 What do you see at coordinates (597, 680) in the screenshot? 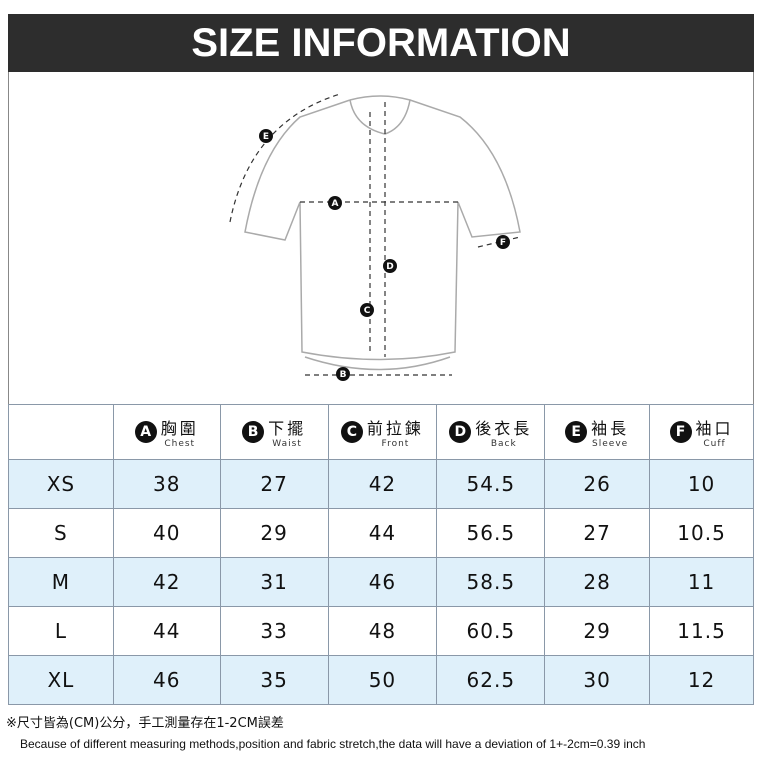
I see `value-cell: 30` at bounding box center [597, 680].